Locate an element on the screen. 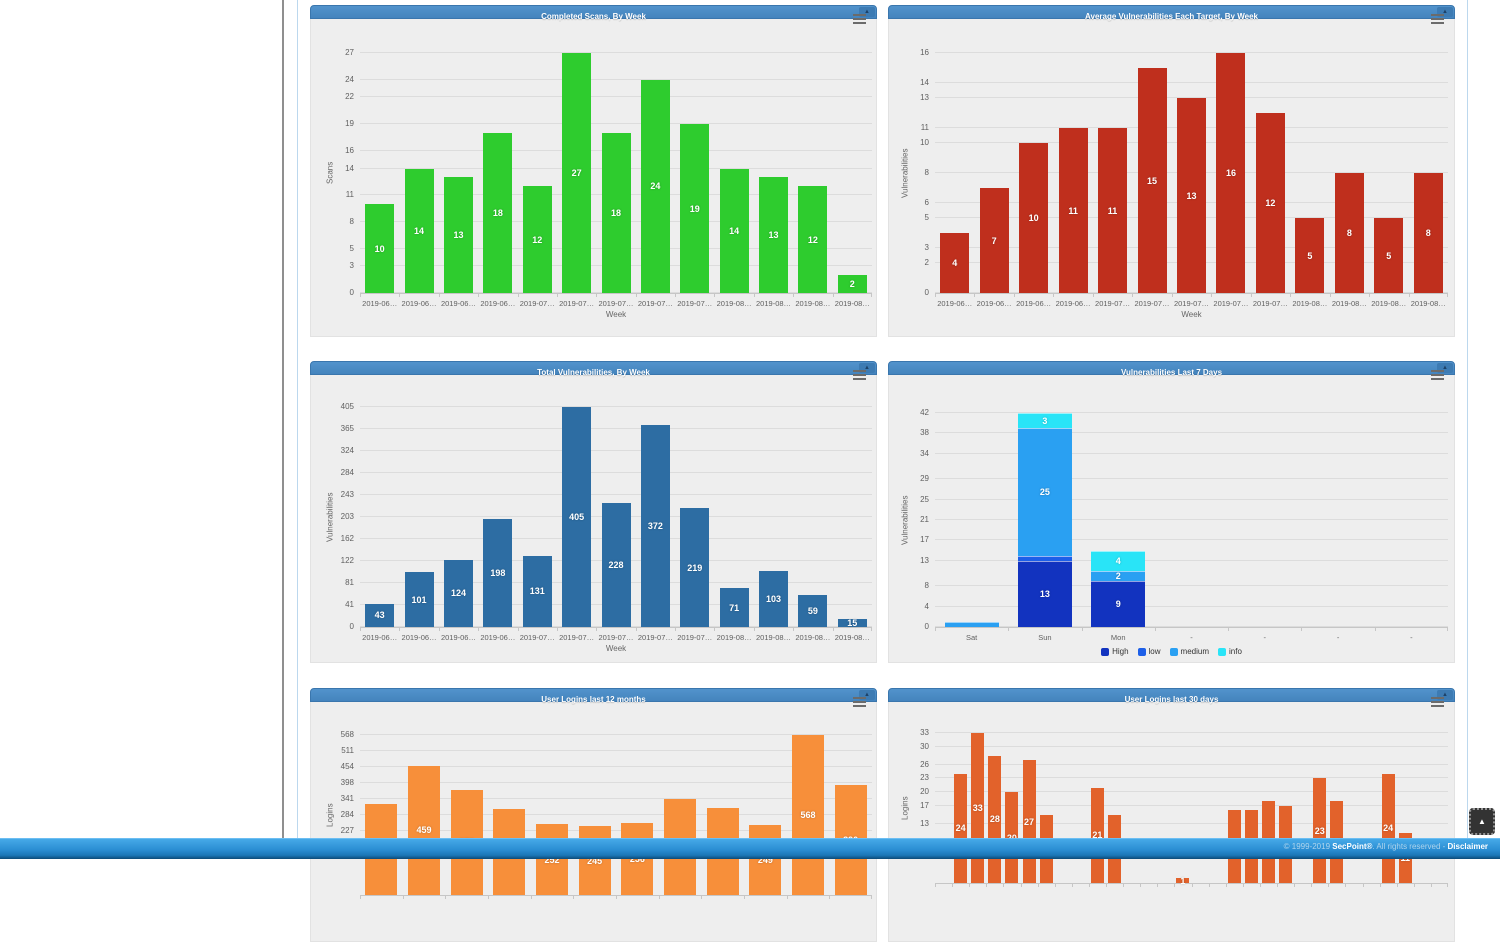  bar-value-label: 8 is located at coordinates (1349, 233).